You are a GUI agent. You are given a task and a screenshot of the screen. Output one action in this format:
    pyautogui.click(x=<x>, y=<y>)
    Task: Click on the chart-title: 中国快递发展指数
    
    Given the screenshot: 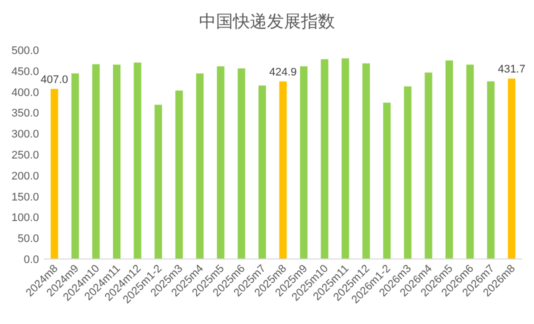 What is the action you would take?
    pyautogui.click(x=267, y=21)
    